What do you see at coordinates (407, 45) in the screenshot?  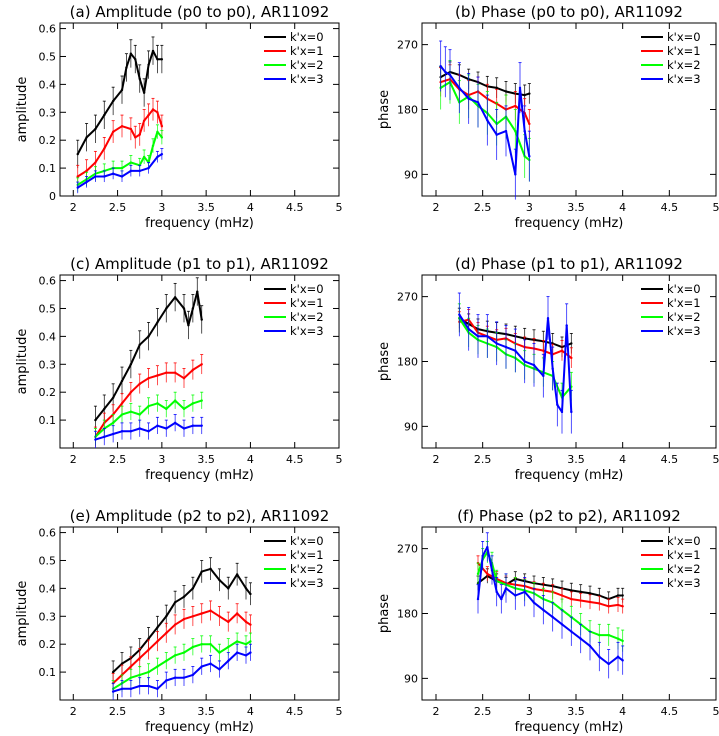 I see `y-tick-label-b-2: 270` at bounding box center [407, 45].